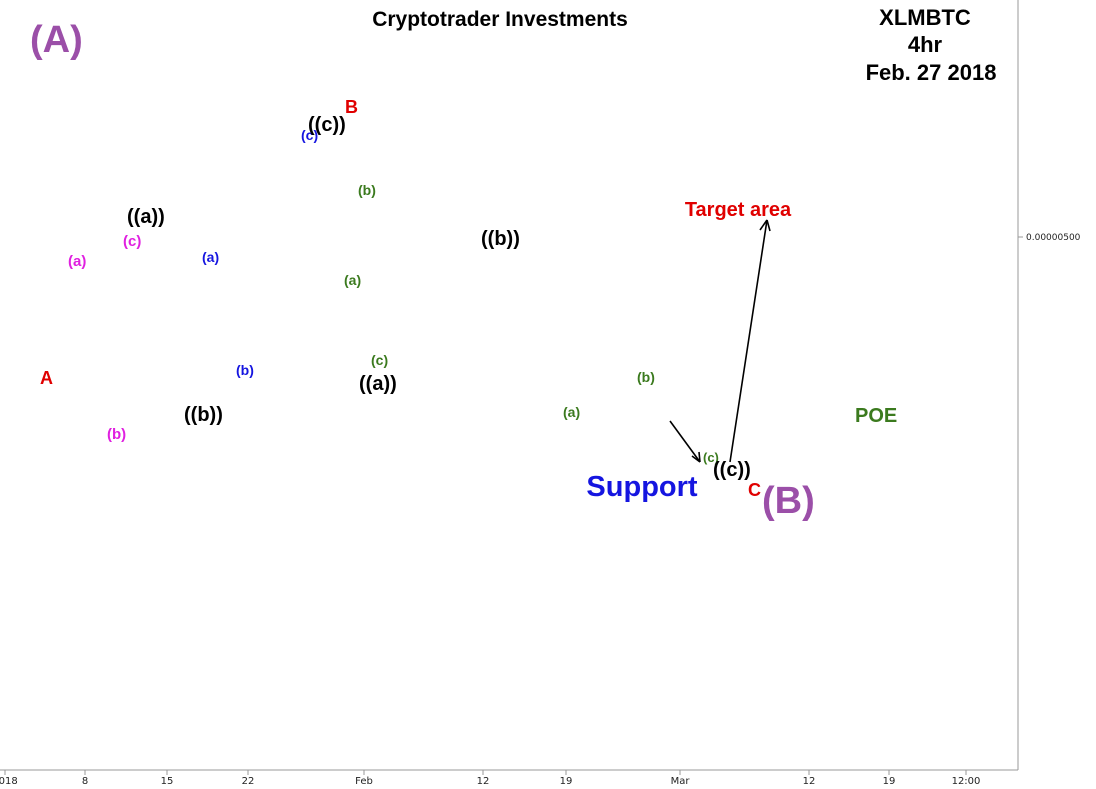 This screenshot has height=789, width=1096. What do you see at coordinates (46, 378) in the screenshot?
I see `wave-A-red: A` at bounding box center [46, 378].